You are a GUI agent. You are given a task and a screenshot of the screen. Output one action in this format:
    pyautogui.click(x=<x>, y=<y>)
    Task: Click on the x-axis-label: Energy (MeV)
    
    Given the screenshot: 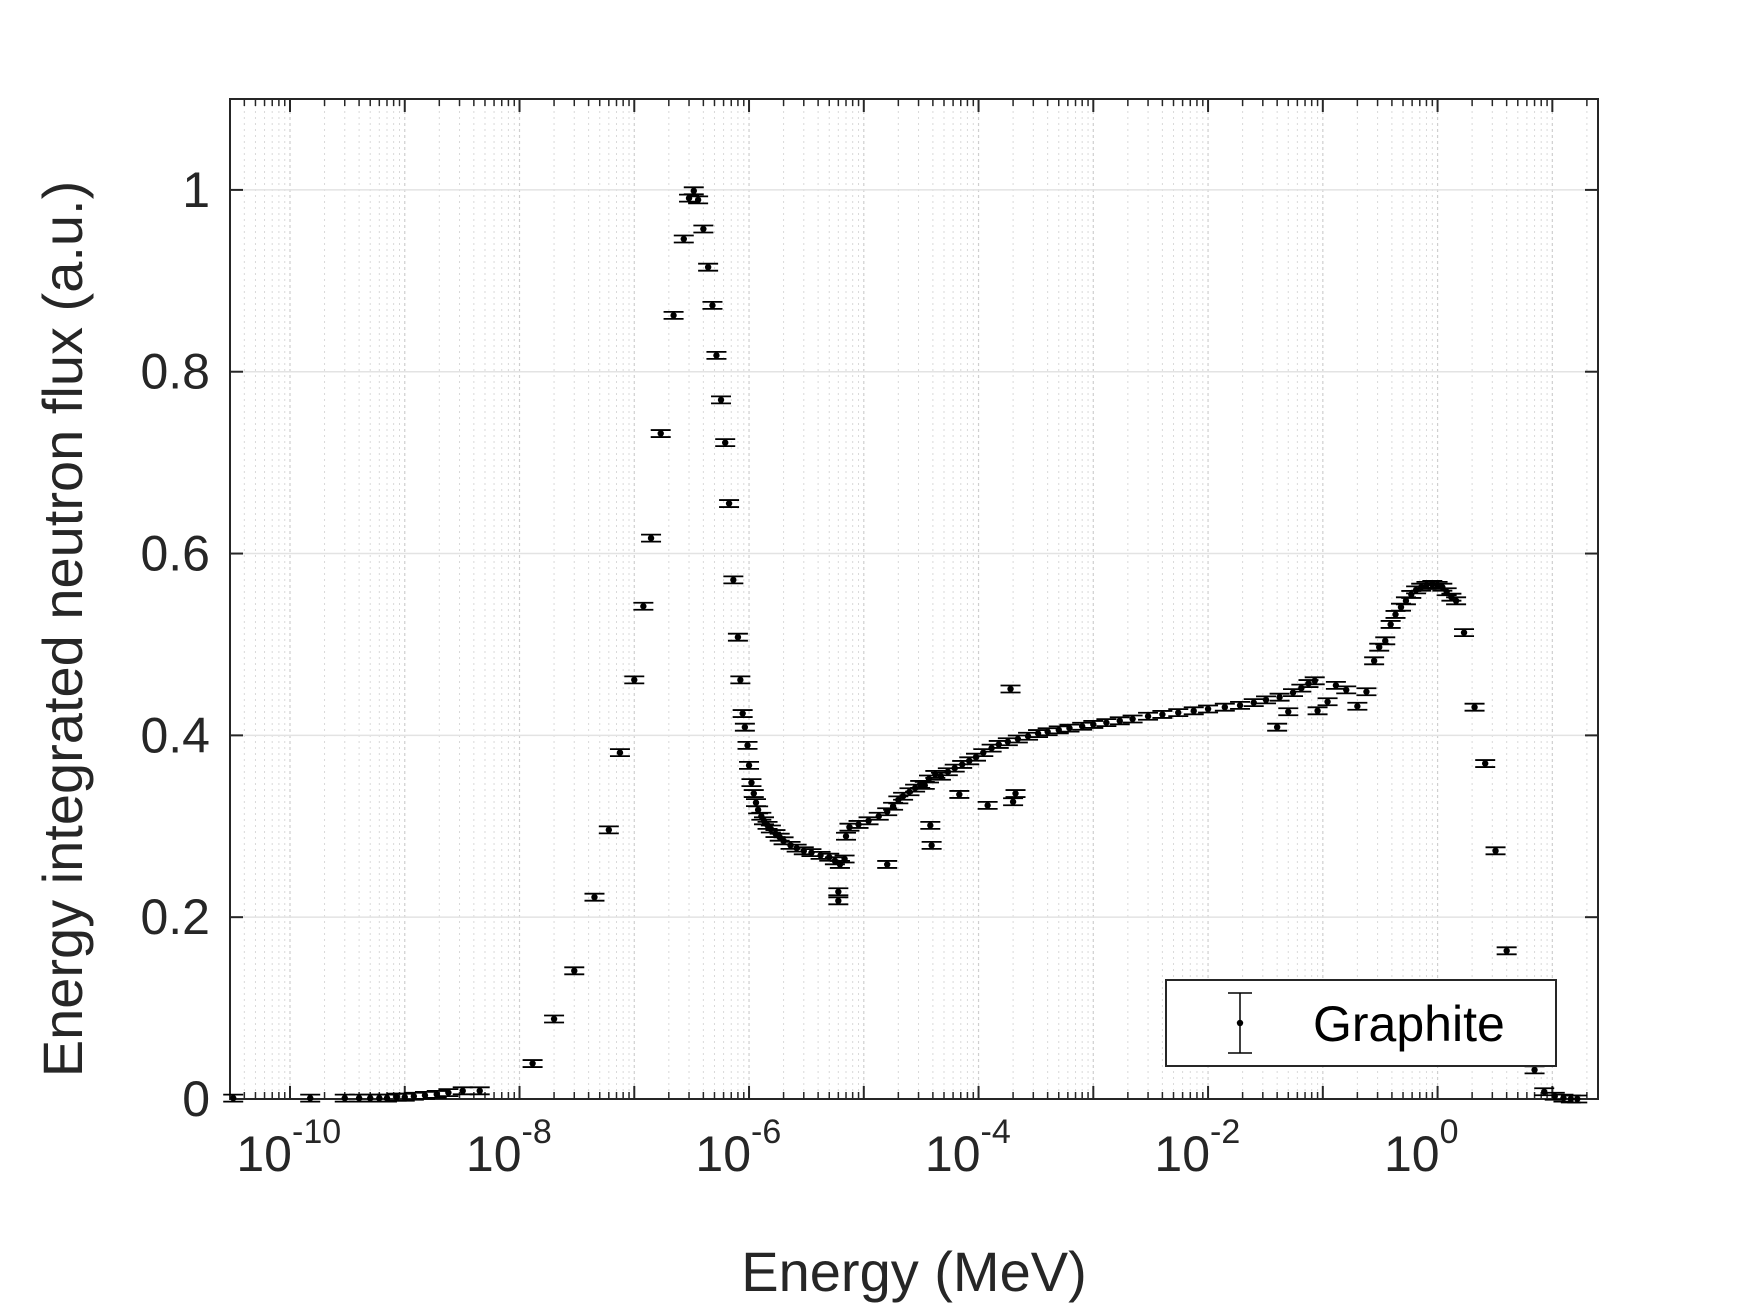 What is the action you would take?
    pyautogui.click(x=913, y=1271)
    